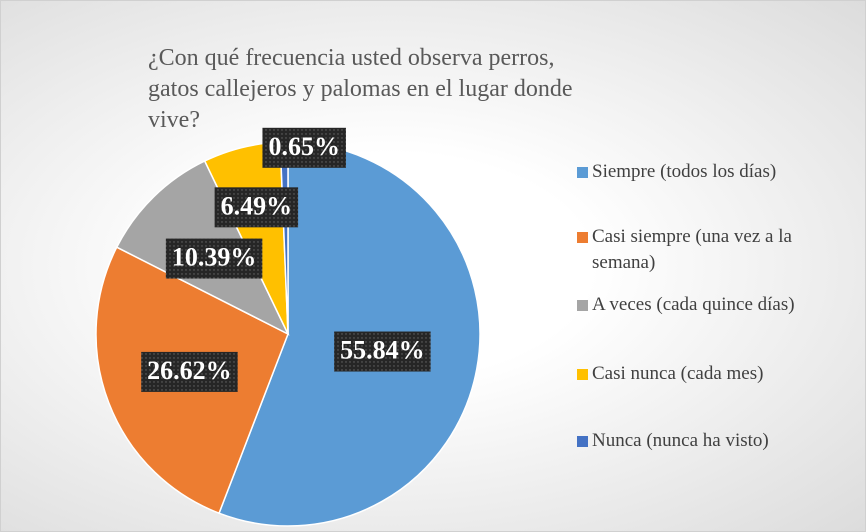  I want to click on legend-label: Casi nunca (cada mes), so click(678, 373).